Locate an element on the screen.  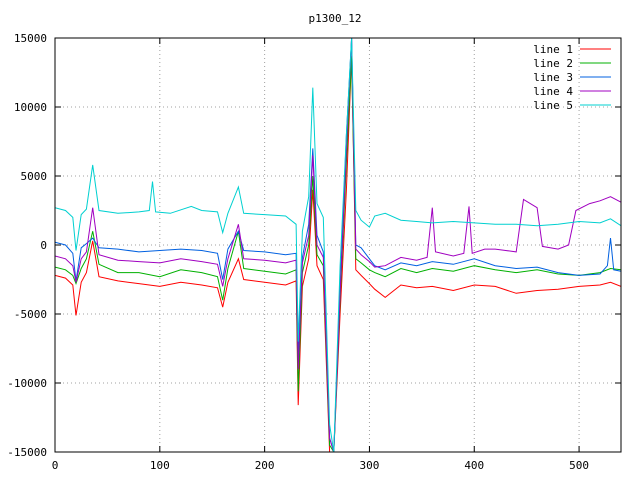
legend-label-2: line 2 is located at coordinates (553, 63).